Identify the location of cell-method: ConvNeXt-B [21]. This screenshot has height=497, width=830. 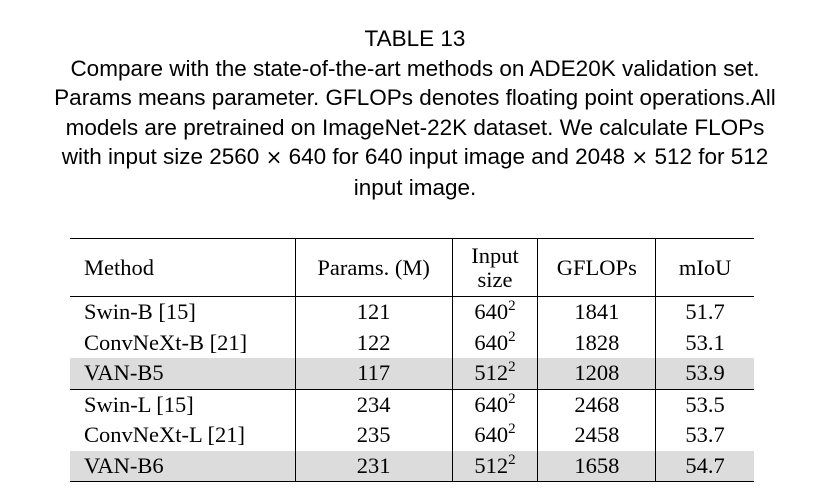
(166, 342).